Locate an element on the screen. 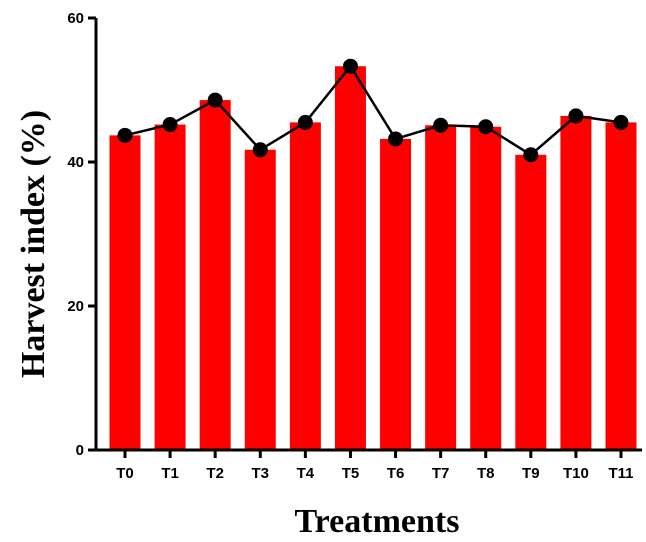 The image size is (646, 542). x-tick-label-t10: T10 is located at coordinates (576, 473).